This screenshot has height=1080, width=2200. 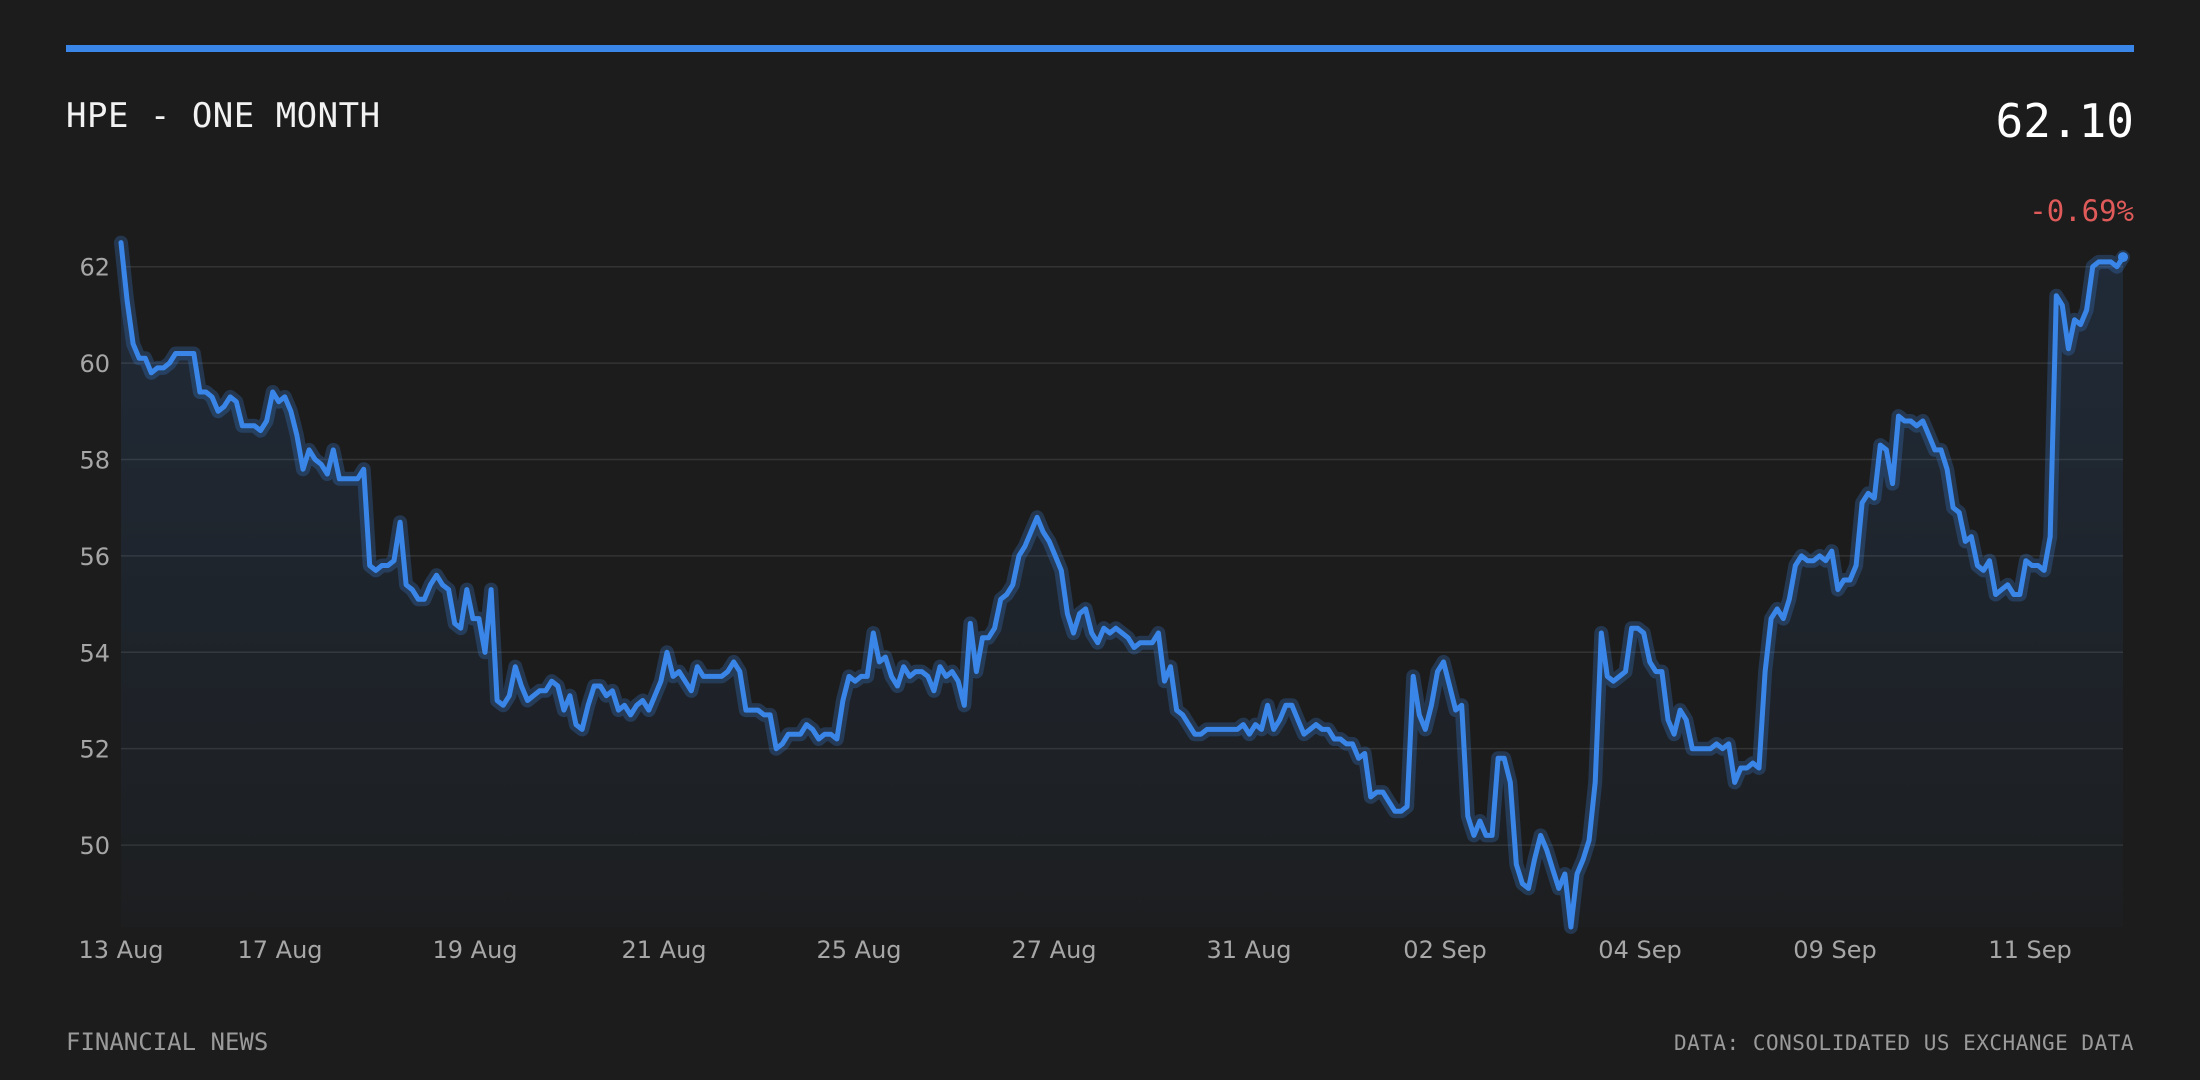 What do you see at coordinates (2081, 211) in the screenshot?
I see `percent-change: -0.69%` at bounding box center [2081, 211].